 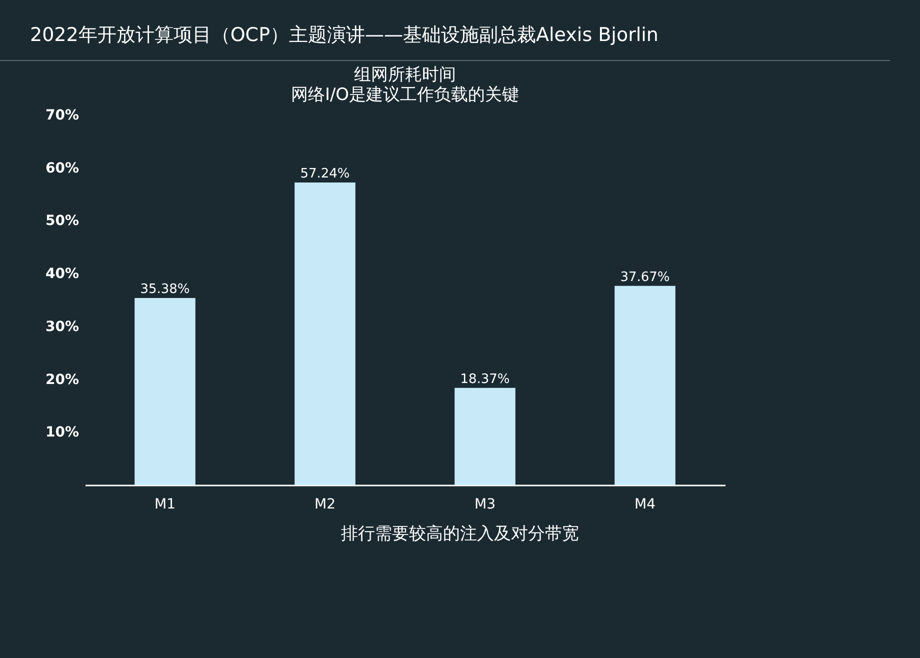 What do you see at coordinates (405, 95) in the screenshot?
I see `chart-subtitle: 网络I/O是建议工作负载的关键` at bounding box center [405, 95].